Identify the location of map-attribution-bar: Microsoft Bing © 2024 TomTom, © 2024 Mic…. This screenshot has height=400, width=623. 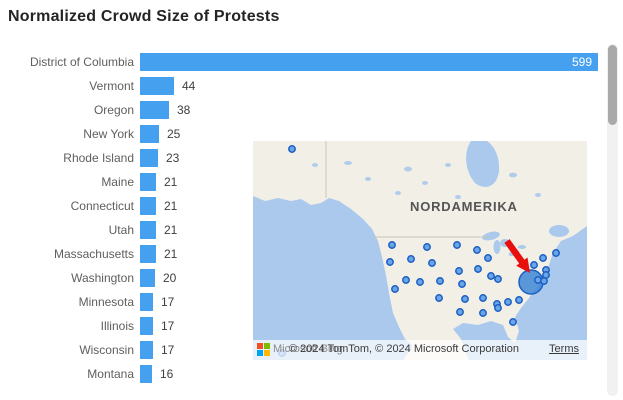
(420, 350).